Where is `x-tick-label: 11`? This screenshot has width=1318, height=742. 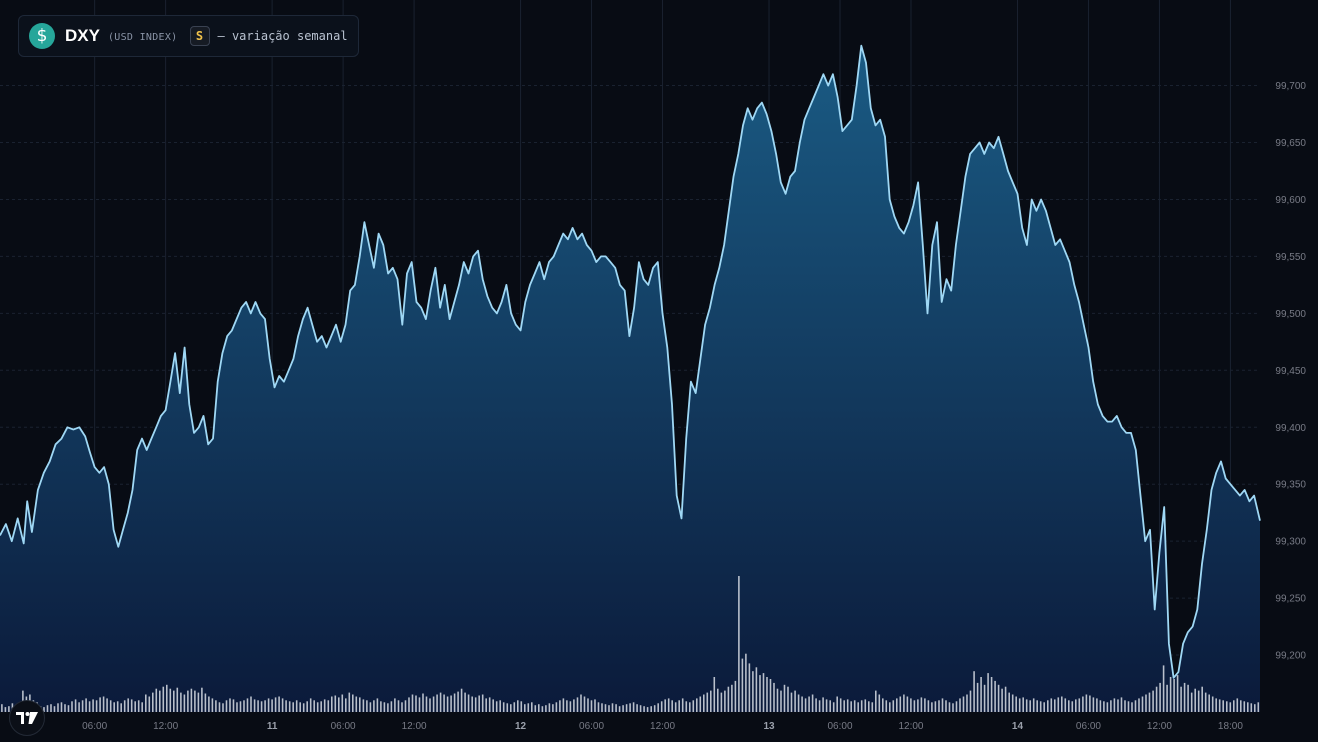
x-tick-label: 11 is located at coordinates (272, 726).